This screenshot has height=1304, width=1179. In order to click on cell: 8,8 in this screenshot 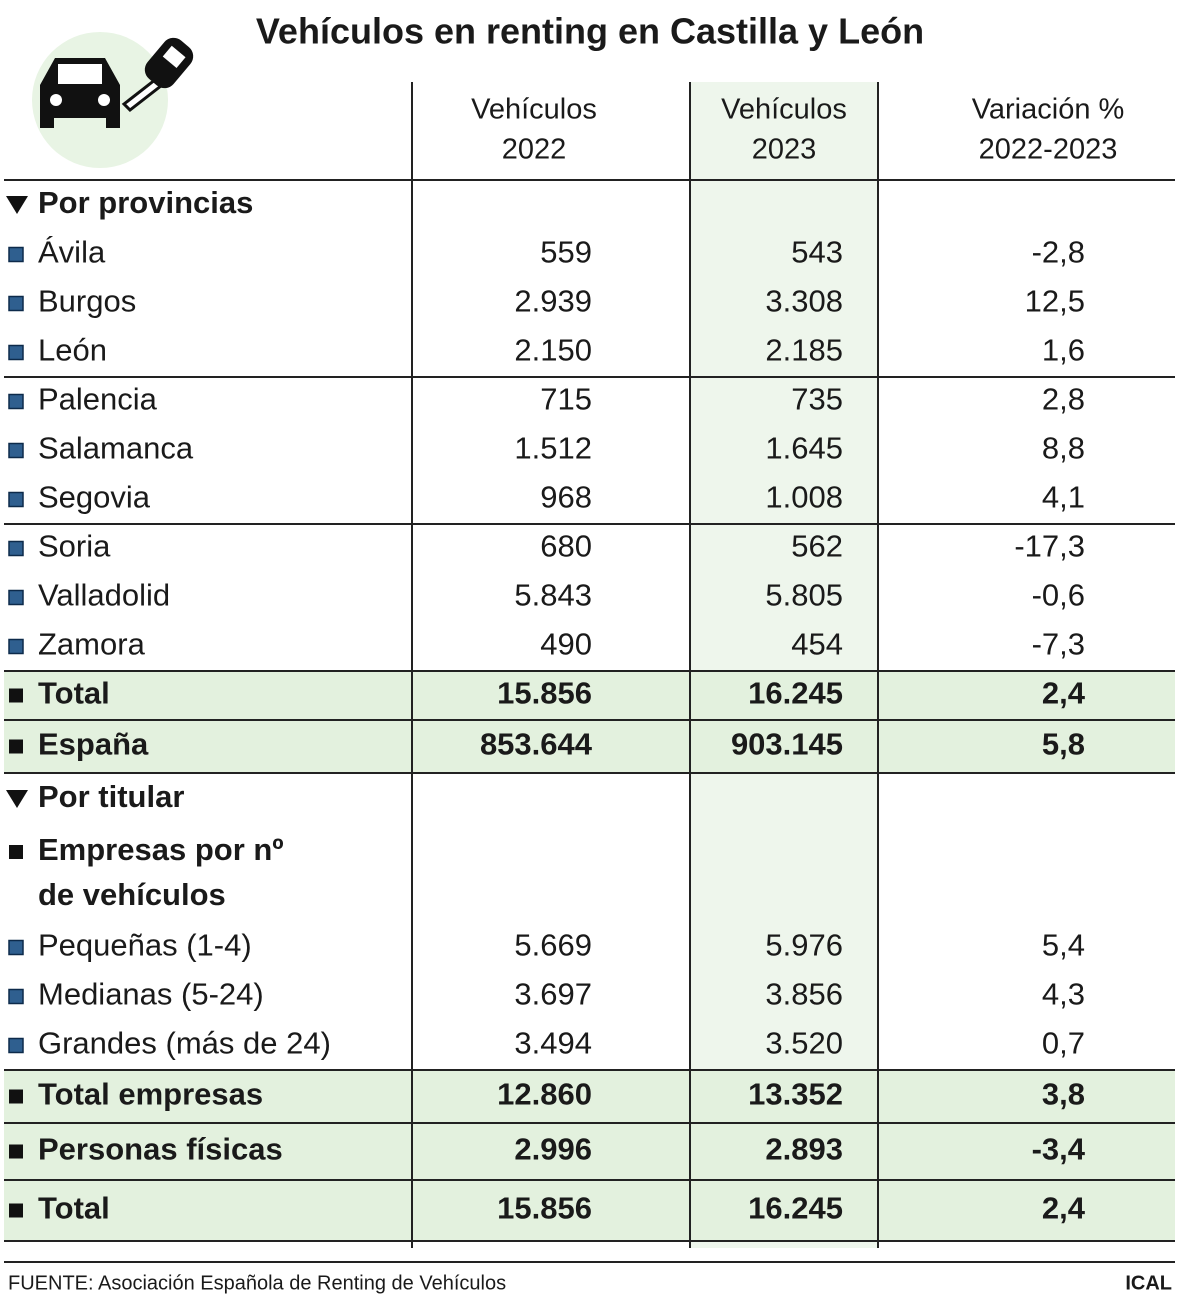, I will do `click(1063, 448)`.